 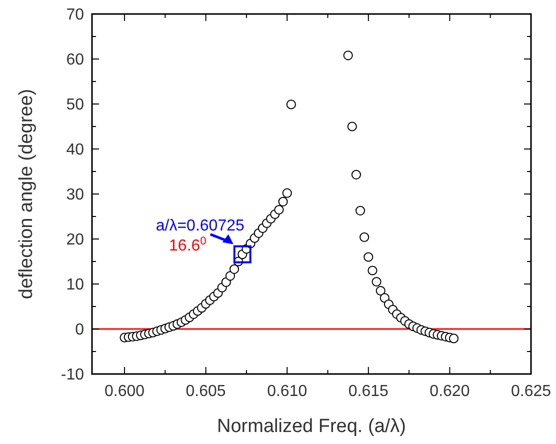 I want to click on x-axis-title: Normalized Freq. (a/λ), so click(x=311, y=426).